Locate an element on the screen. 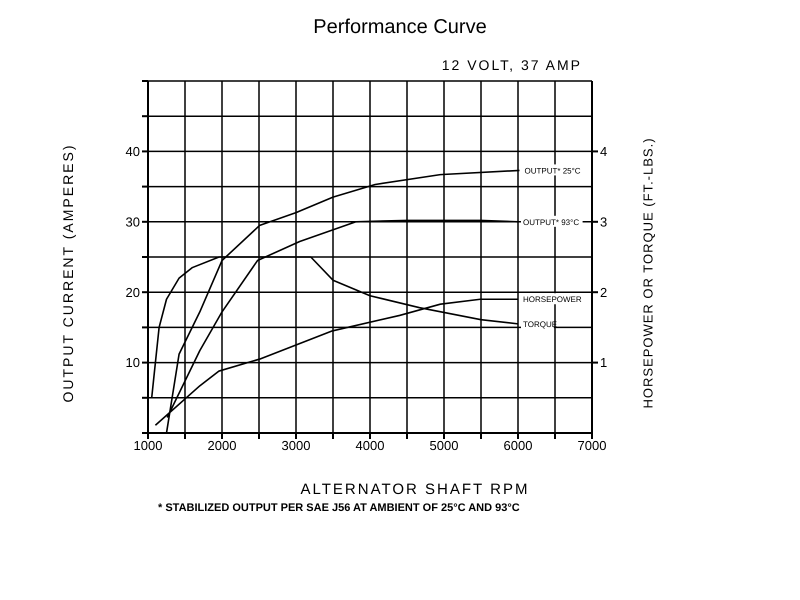 Image resolution: width=800 pixels, height=600 pixels. y2-tick-label: 2 is located at coordinates (604, 292).